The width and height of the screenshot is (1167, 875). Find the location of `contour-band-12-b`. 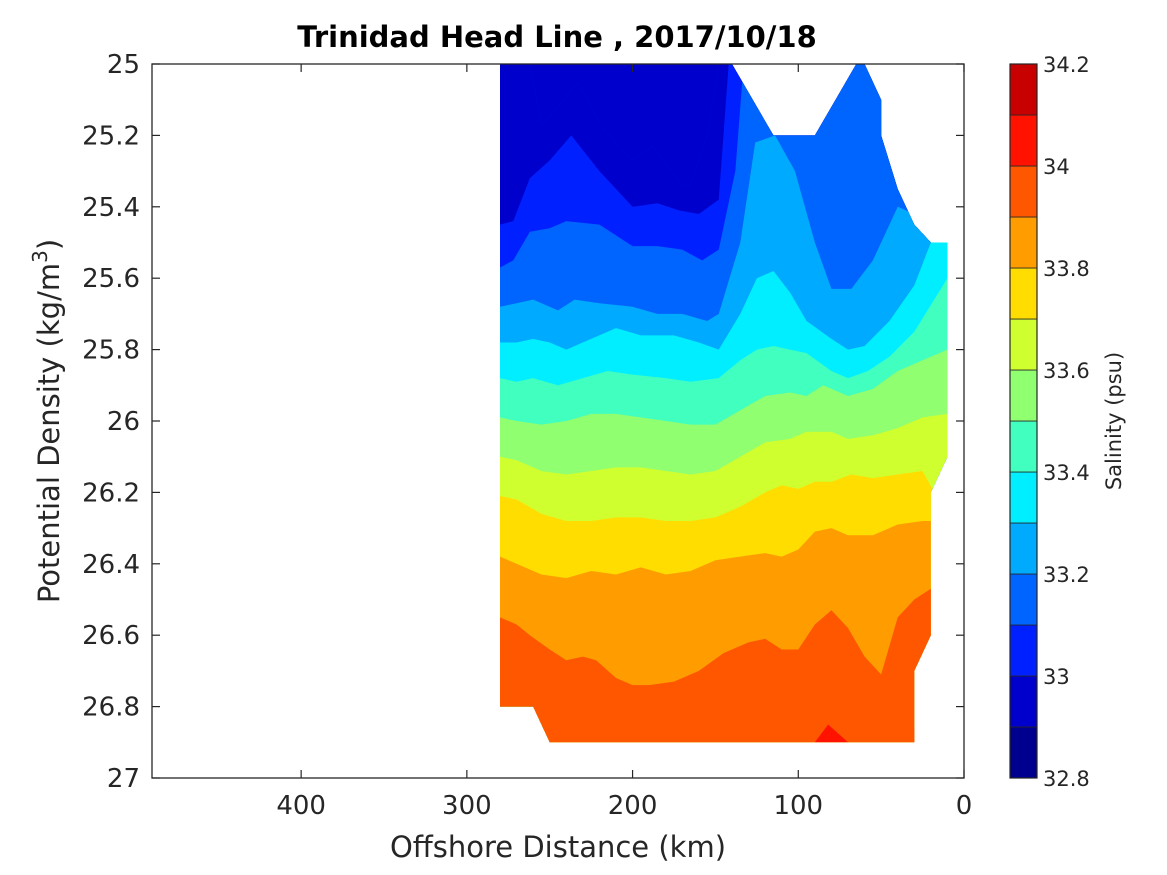

contour-band-12-b is located at coordinates (918, 735).